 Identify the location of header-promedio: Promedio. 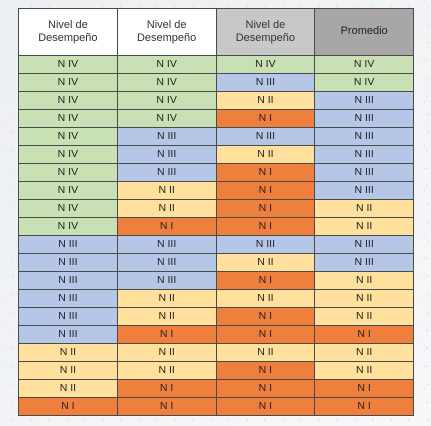
(364, 32).